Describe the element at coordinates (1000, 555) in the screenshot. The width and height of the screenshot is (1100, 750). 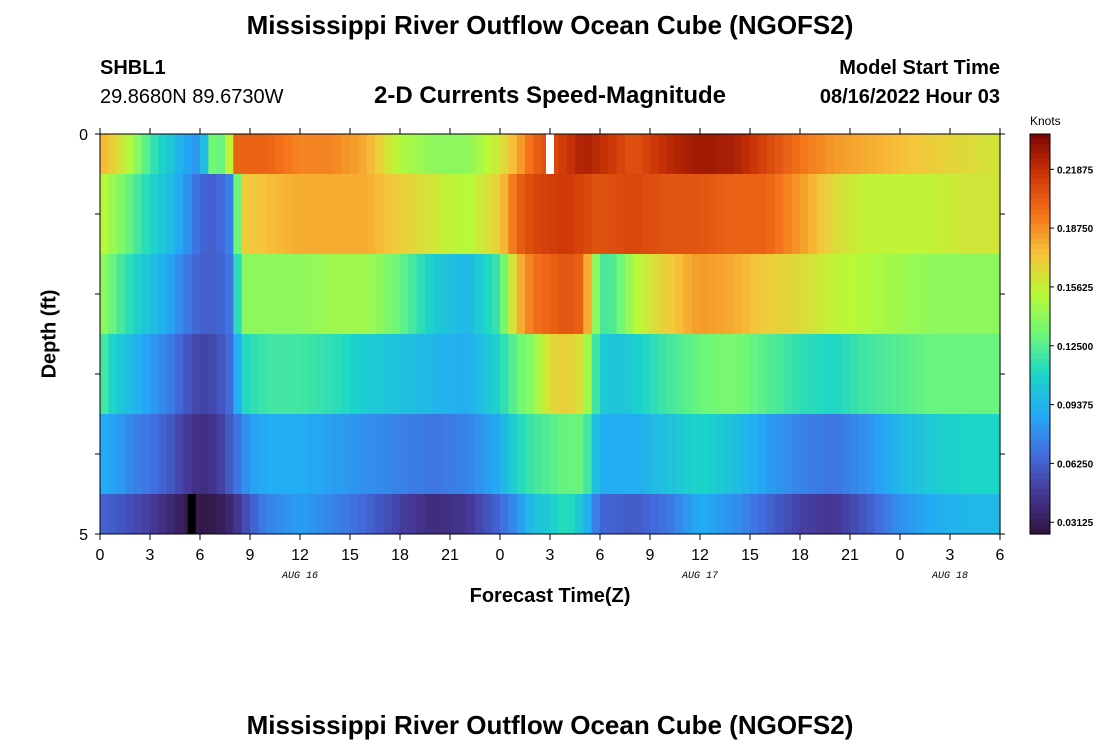
I see `x-tick-label: 6` at that location.